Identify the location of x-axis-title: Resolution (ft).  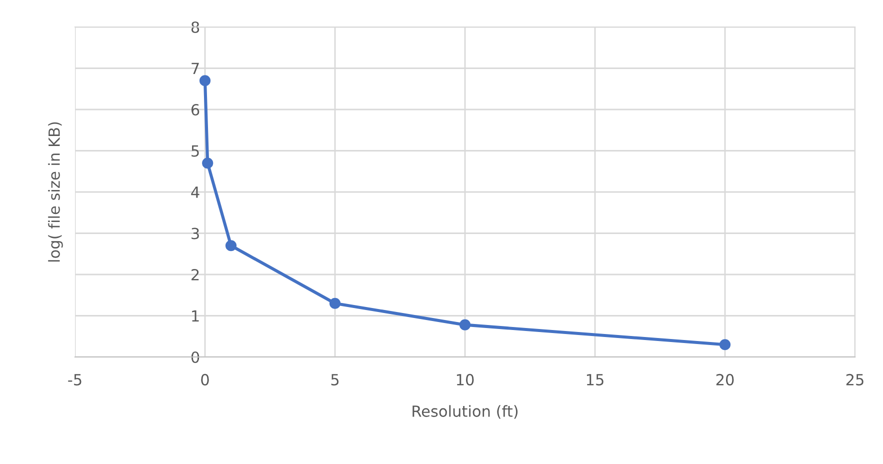
(465, 412).